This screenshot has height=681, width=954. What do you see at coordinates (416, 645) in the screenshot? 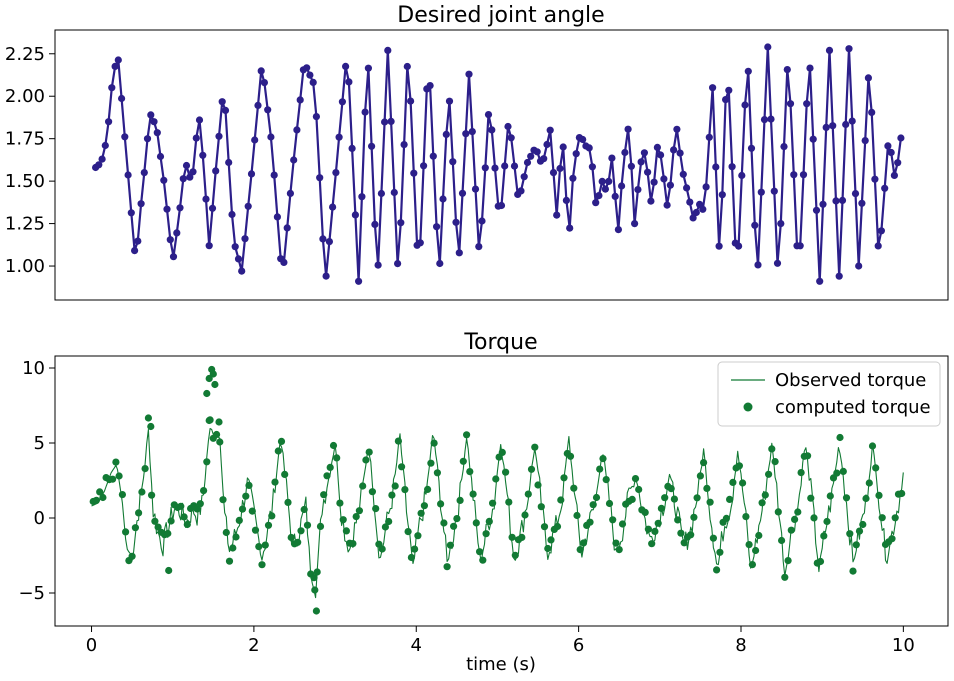
I see `x-tick-label: 4` at bounding box center [416, 645].